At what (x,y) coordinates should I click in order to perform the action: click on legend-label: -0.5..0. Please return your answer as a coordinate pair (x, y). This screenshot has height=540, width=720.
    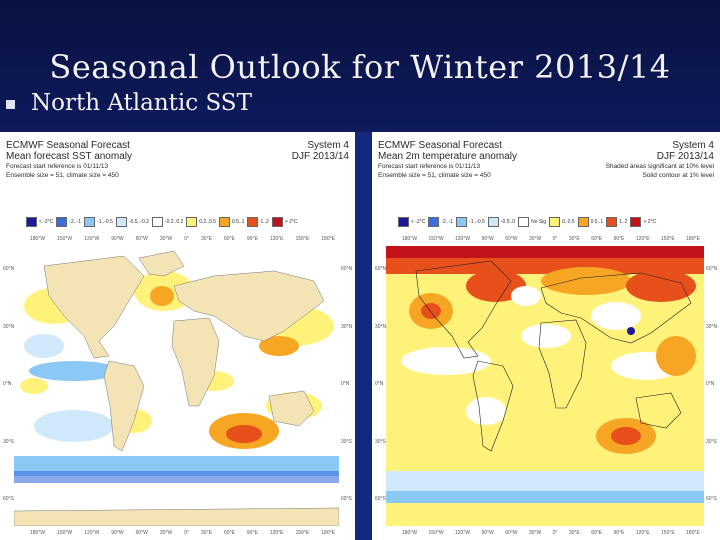
    Looking at the image, I should click on (508, 222).